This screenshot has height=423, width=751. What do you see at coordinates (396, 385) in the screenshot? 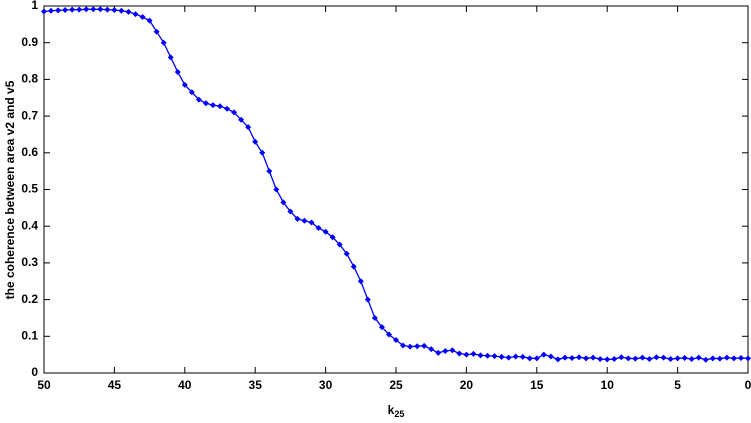
I see `x-tick-label: 25` at bounding box center [396, 385].